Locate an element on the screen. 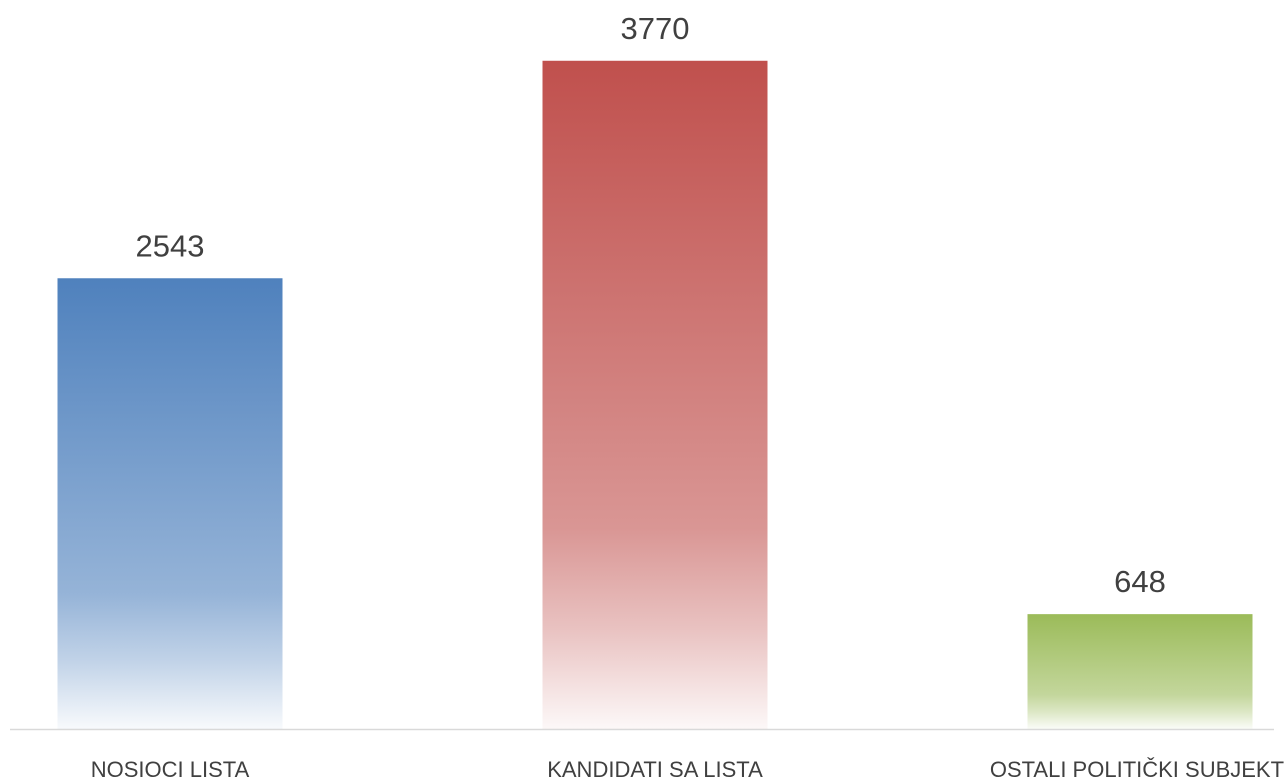  x-tick-label: KANDIDATI SA LISTA is located at coordinates (655, 769).